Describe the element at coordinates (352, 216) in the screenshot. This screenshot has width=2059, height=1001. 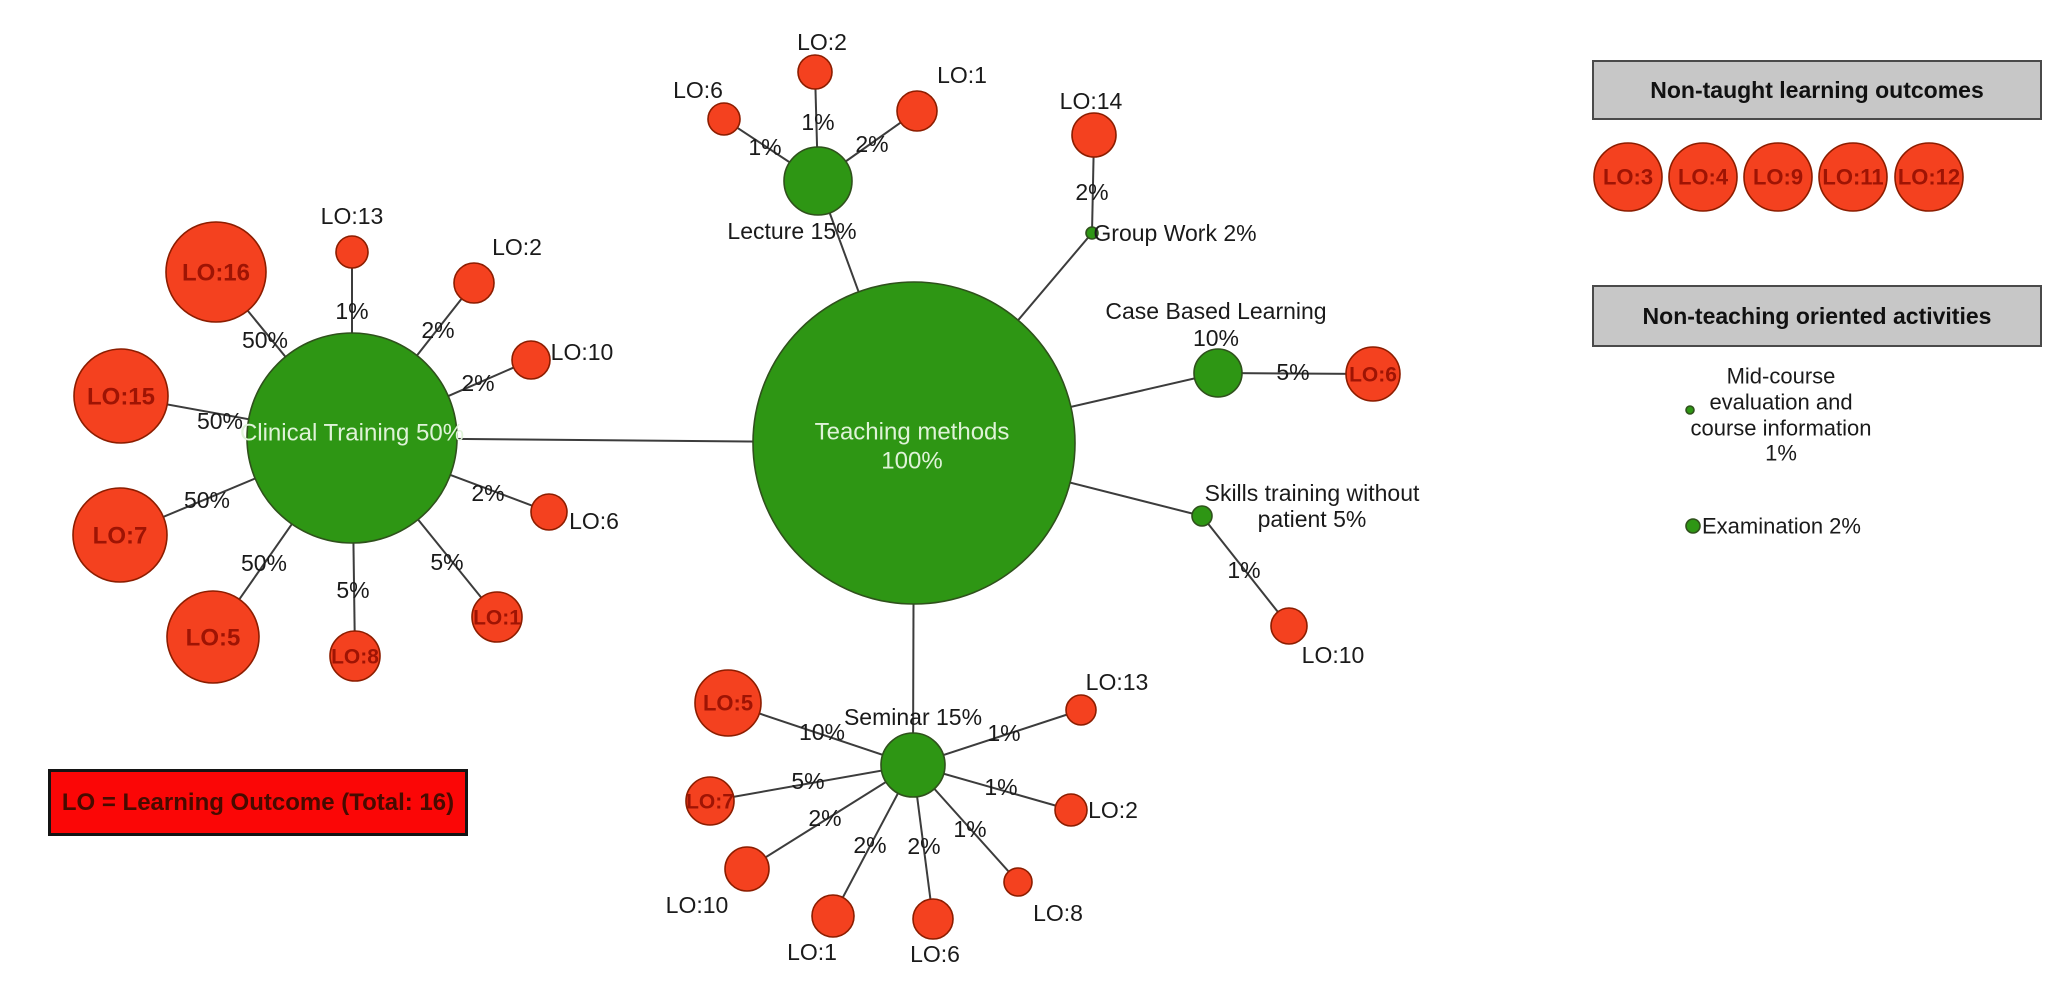
I see `label-lo13-clinical: LO:13` at that location.